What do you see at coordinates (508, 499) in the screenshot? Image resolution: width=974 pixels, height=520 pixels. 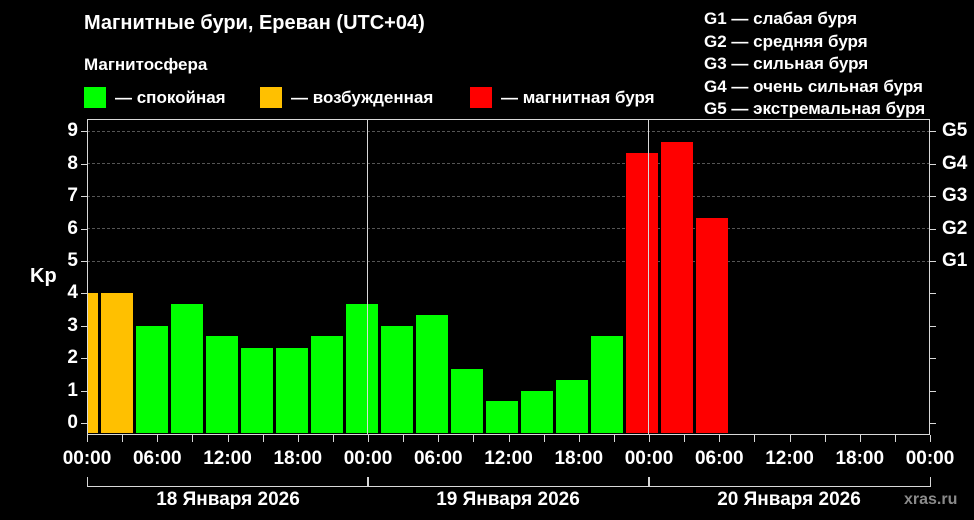 I see `day-label-19: 19 Января 2026` at bounding box center [508, 499].